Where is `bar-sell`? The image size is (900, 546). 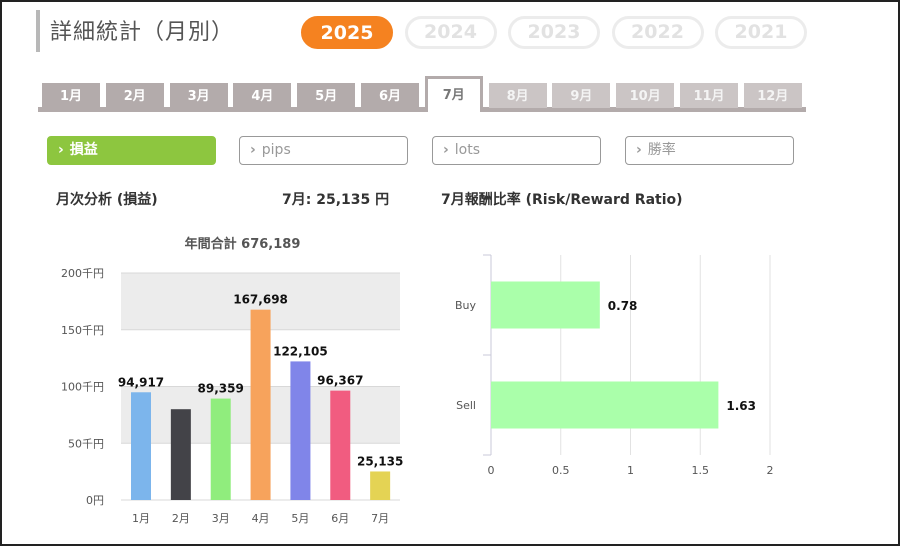
bar-sell is located at coordinates (605, 405).